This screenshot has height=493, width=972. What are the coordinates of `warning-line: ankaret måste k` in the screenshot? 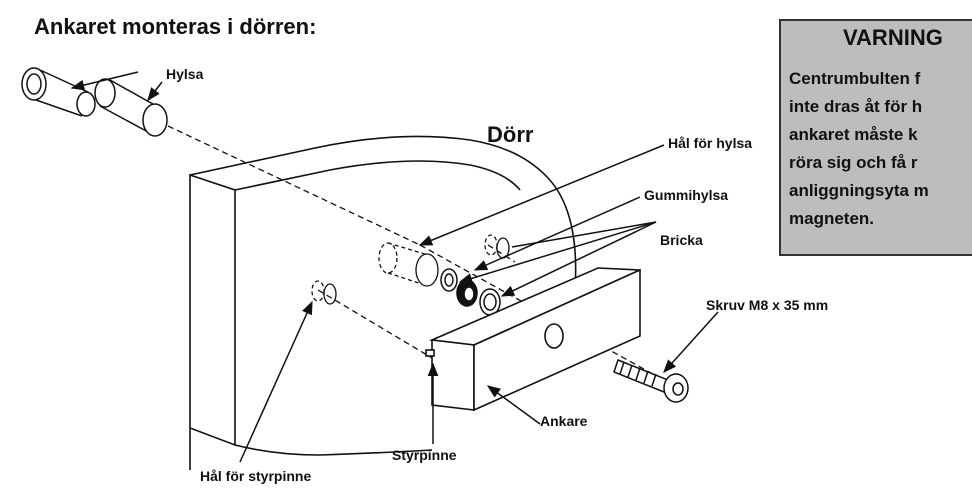 It's located at (853, 134).